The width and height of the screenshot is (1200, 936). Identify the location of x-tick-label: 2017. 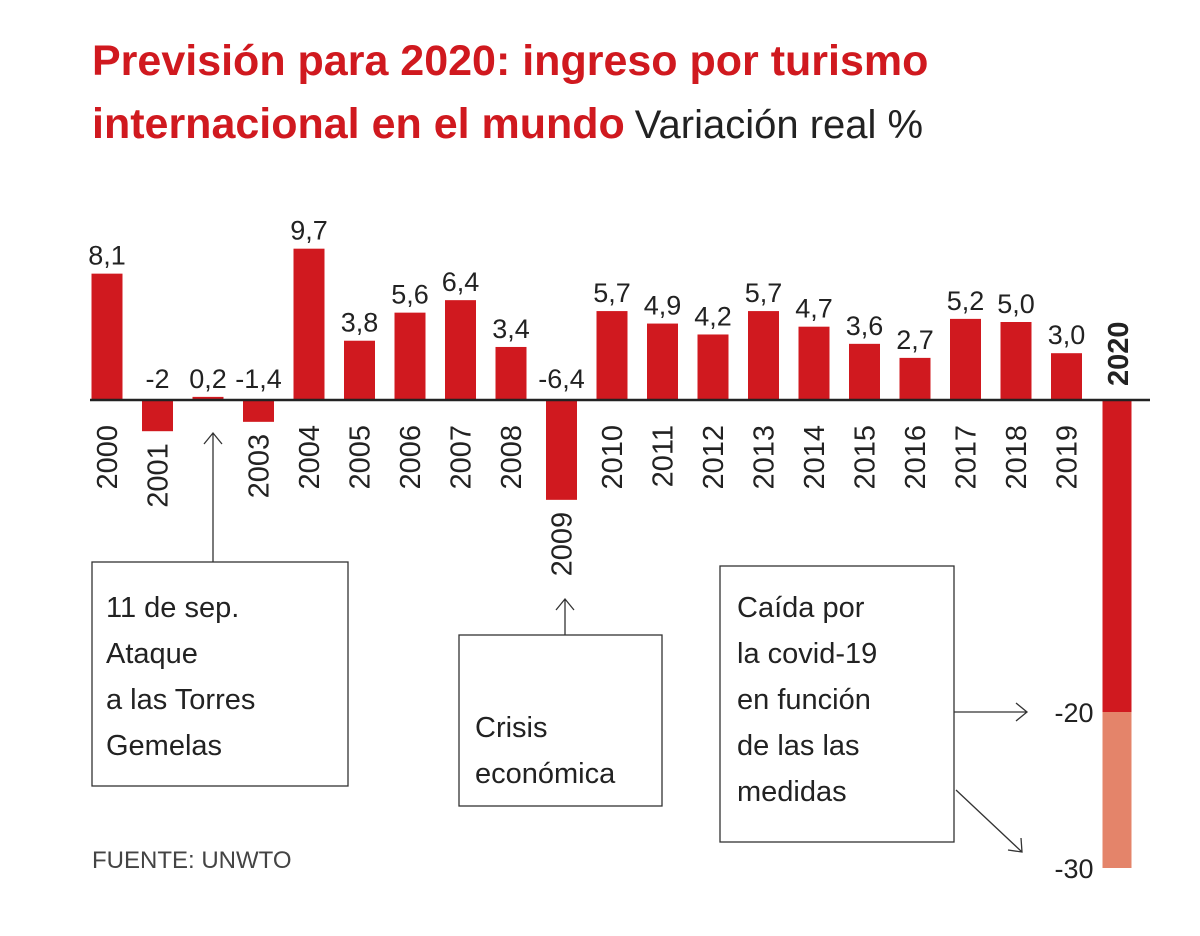
(967, 457).